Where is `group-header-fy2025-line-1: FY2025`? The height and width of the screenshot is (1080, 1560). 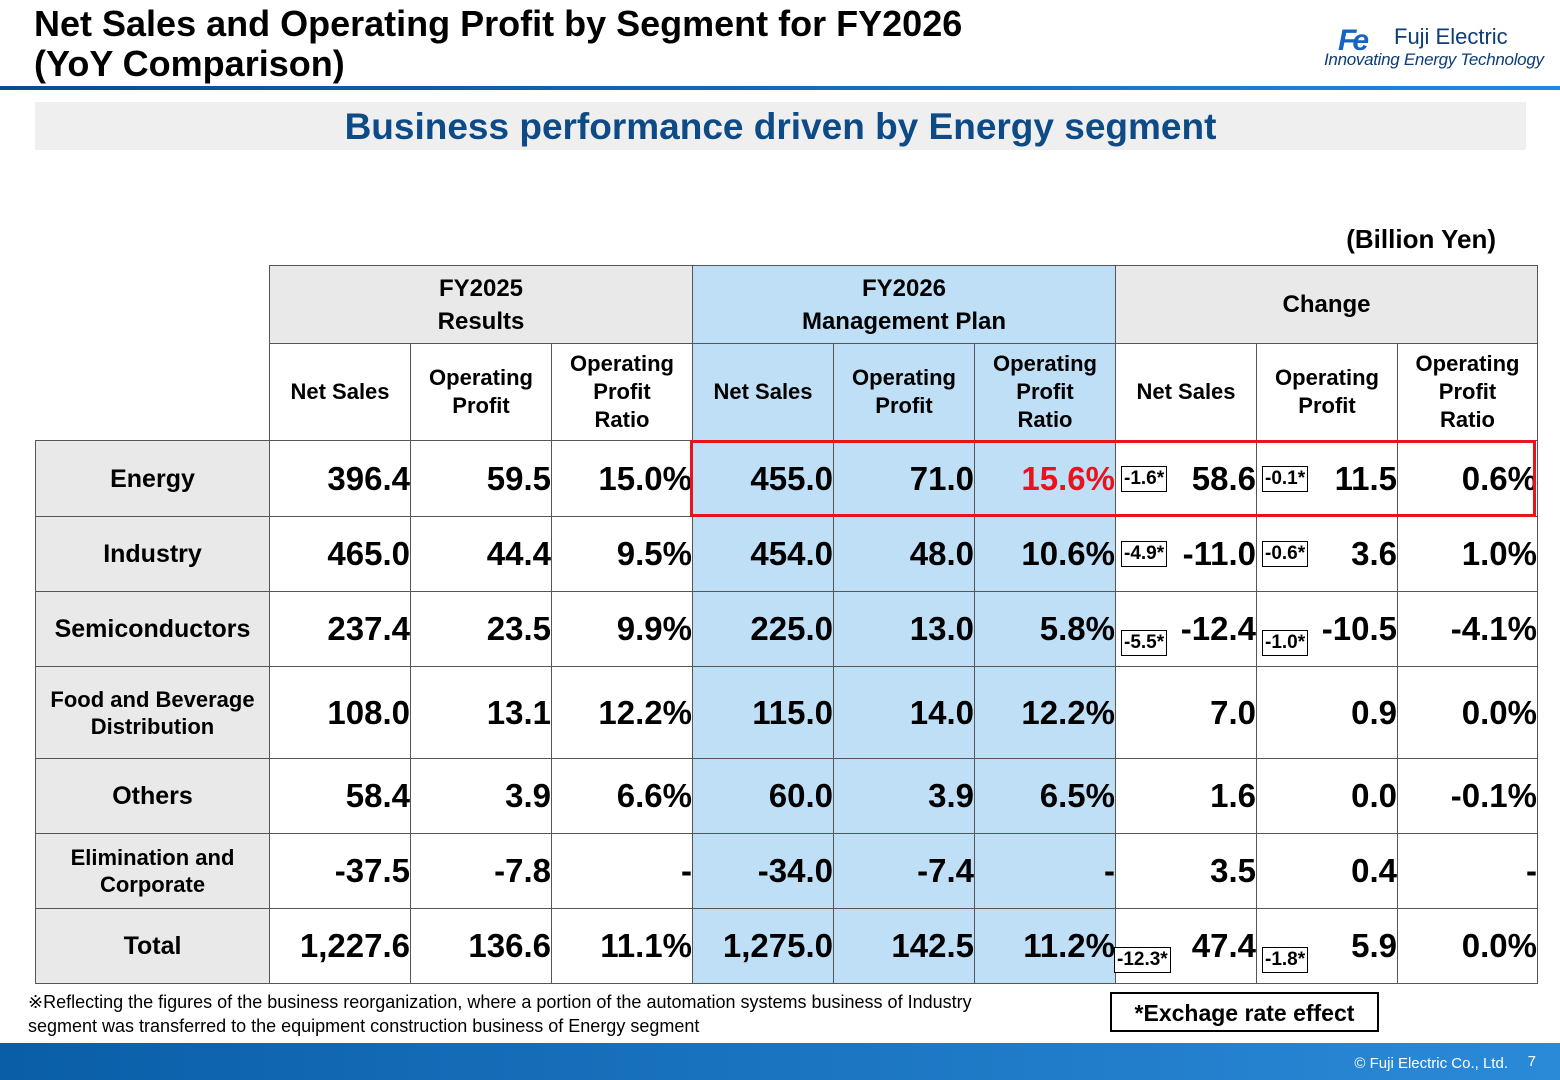
group-header-fy2025-line-1: FY2025 is located at coordinates (481, 288).